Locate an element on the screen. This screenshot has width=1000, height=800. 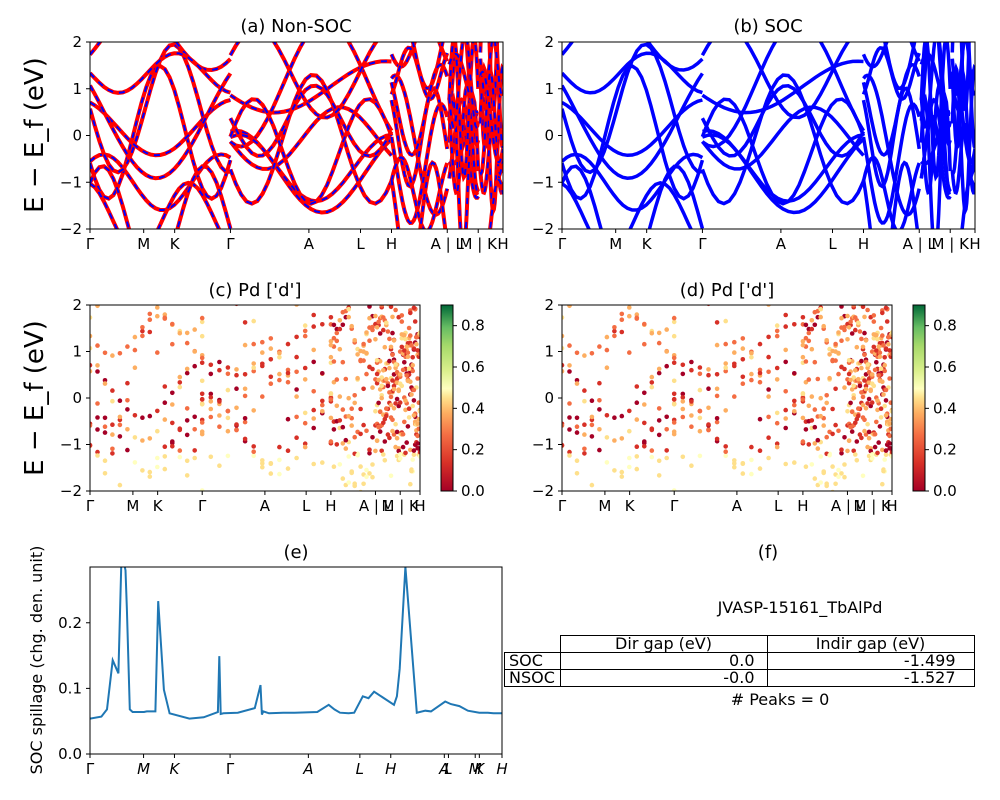
x-tick-label: A is located at coordinates (309, 244).